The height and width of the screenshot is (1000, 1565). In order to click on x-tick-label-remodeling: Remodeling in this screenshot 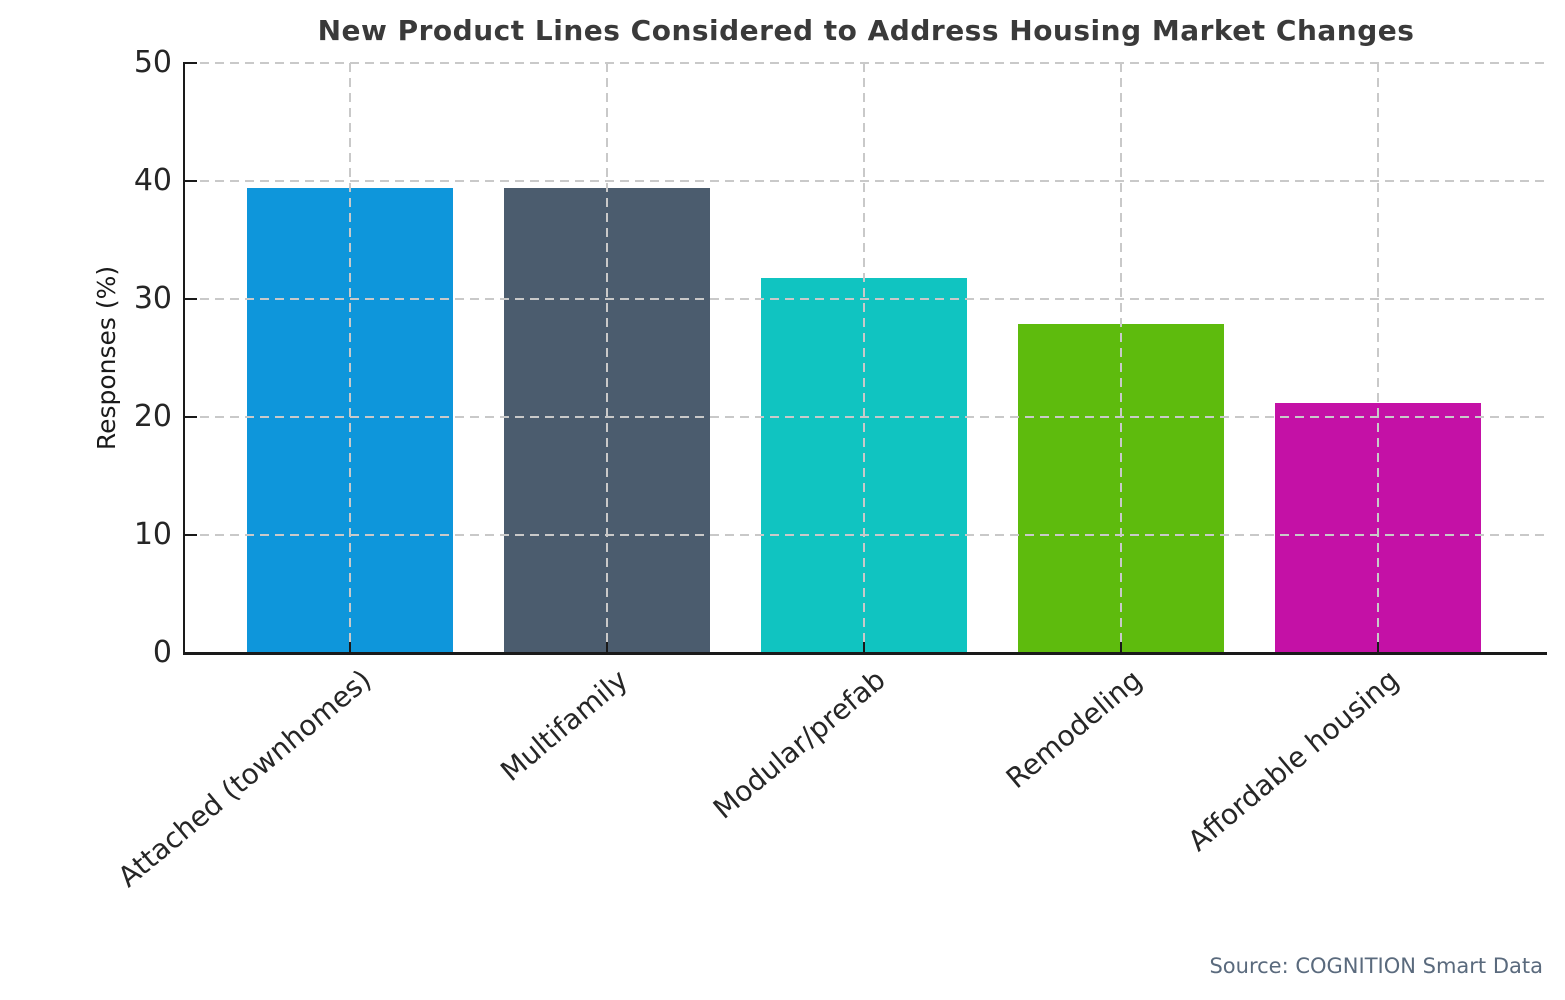, I will do `click(1074, 729)`.